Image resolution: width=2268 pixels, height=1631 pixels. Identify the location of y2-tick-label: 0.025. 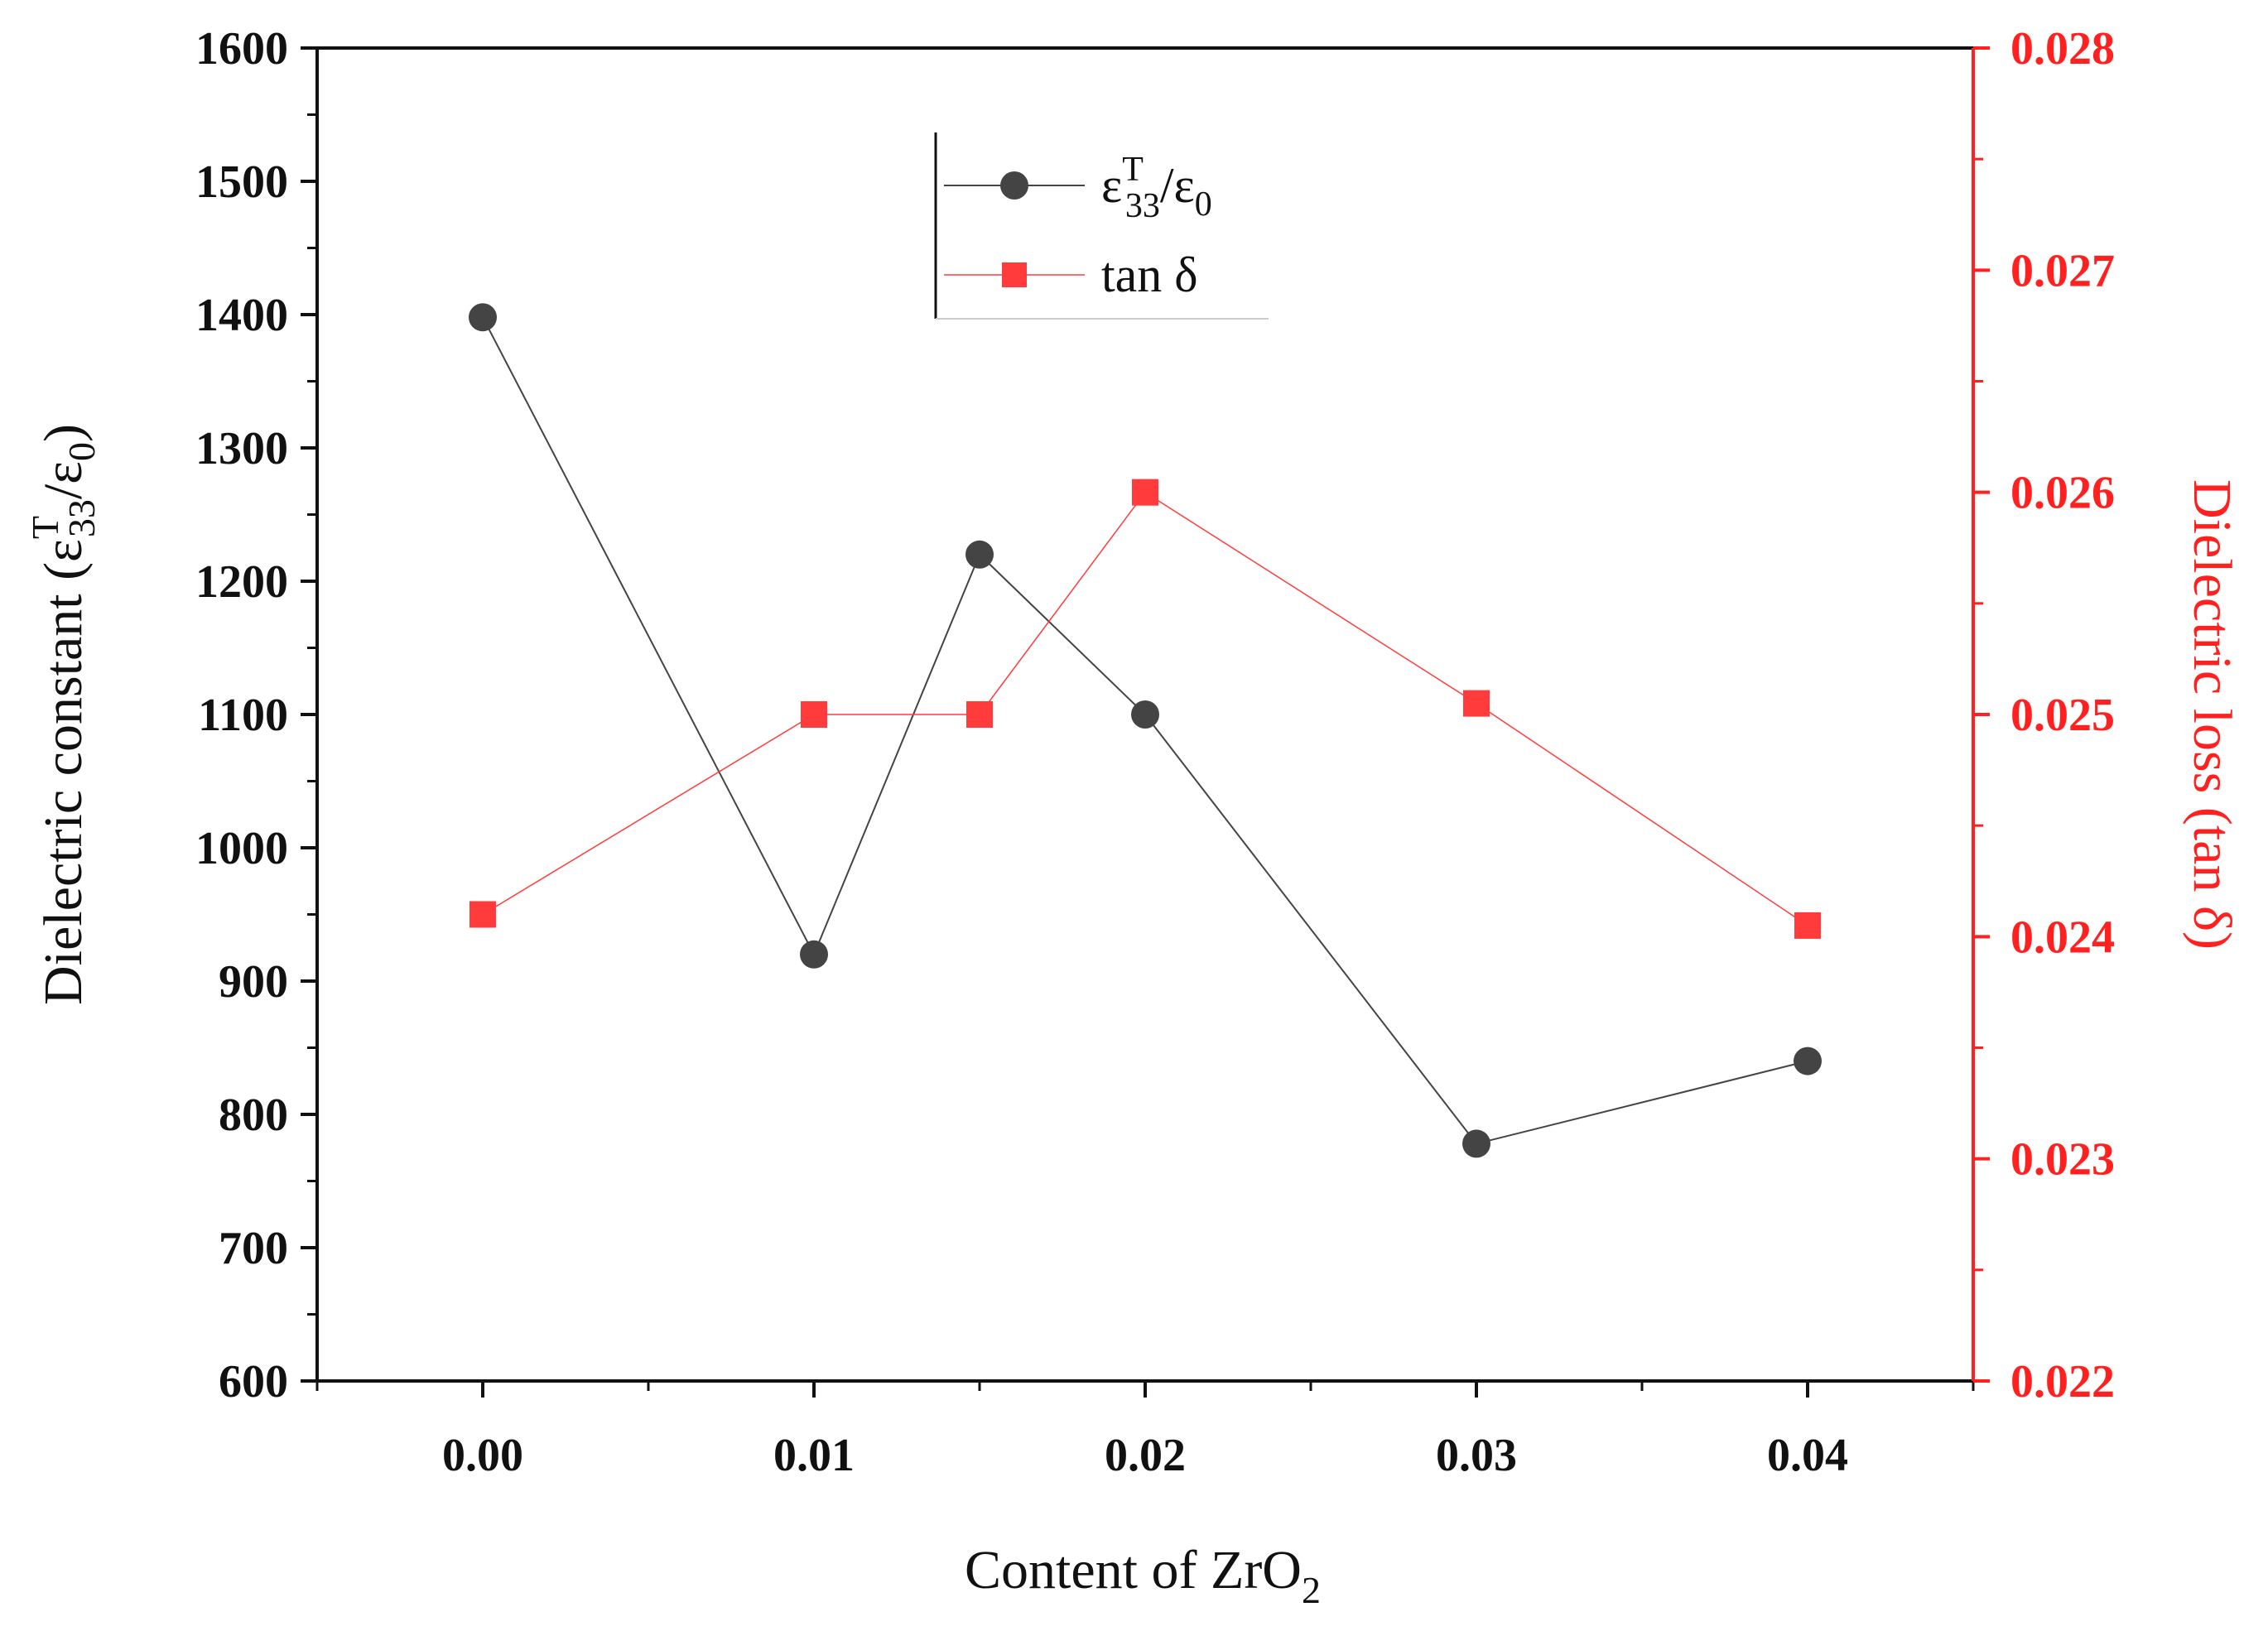
(2062, 715).